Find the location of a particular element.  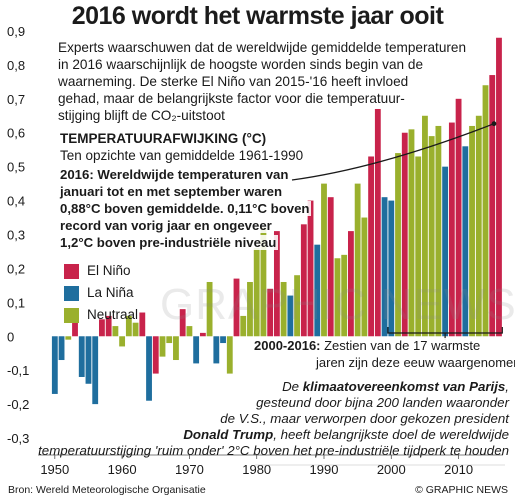

legend-swatch-la-nina is located at coordinates (71, 293).